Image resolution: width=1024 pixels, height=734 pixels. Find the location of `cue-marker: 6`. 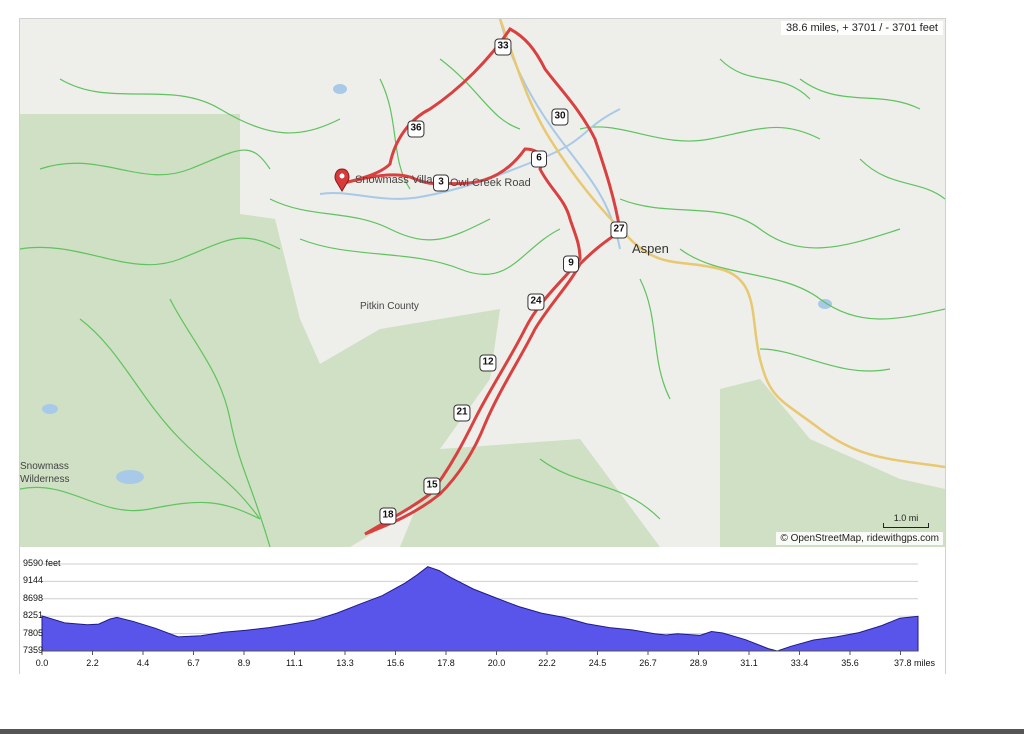

cue-marker: 6 is located at coordinates (539, 159).